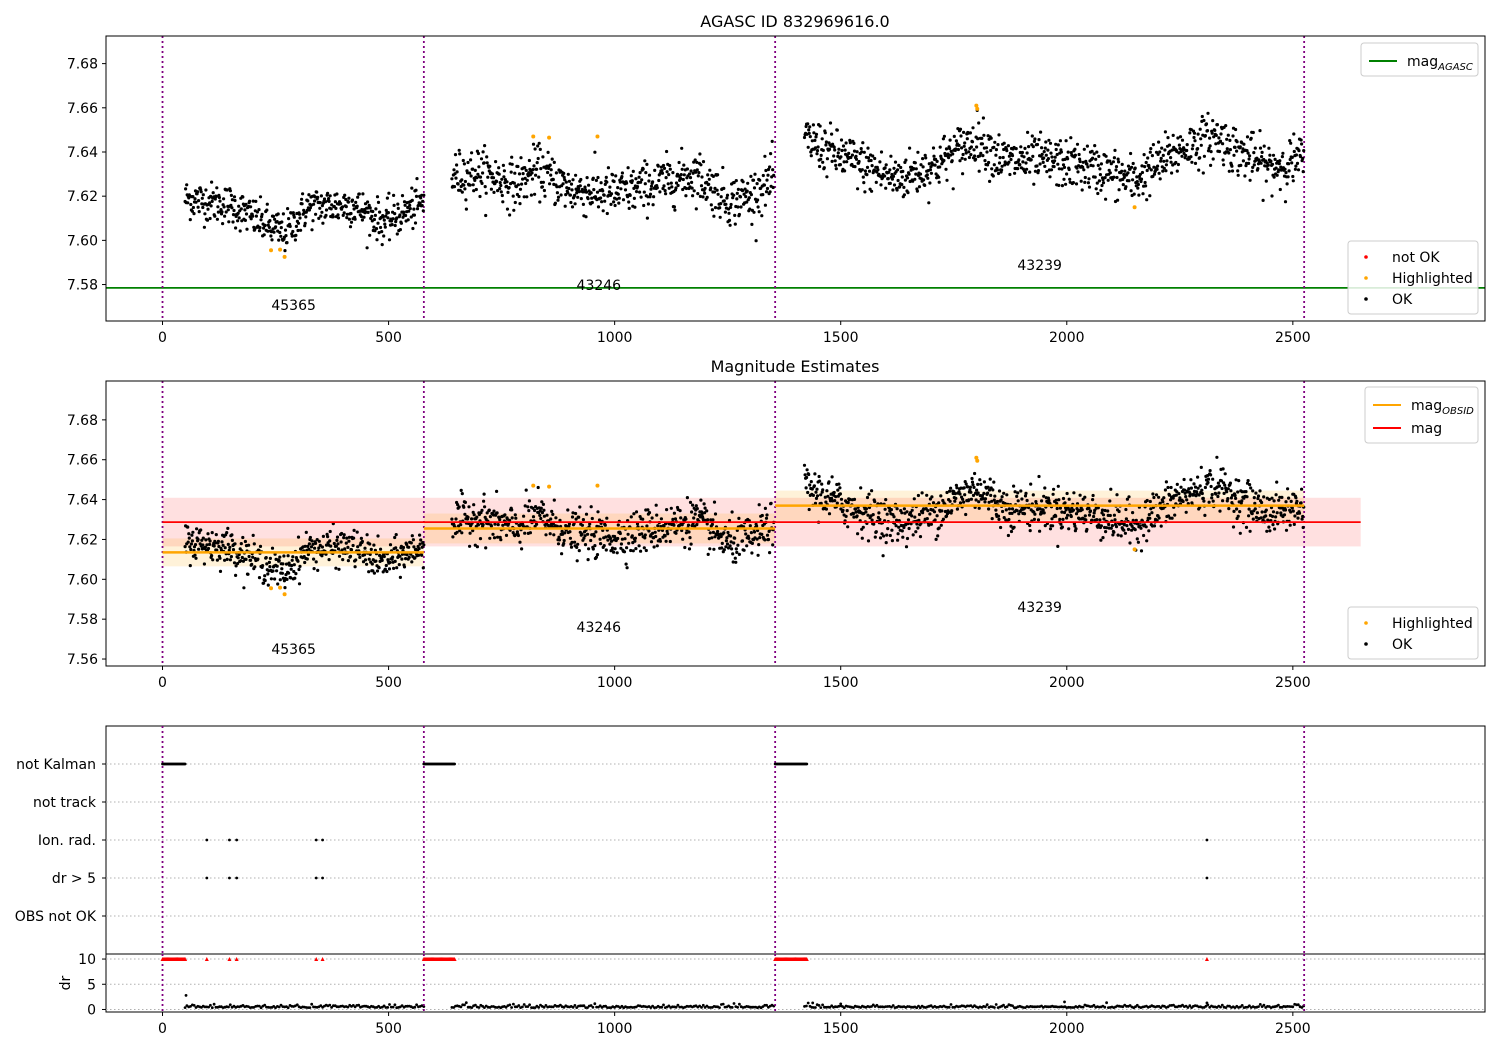 The width and height of the screenshot is (1500, 1054). I want to click on agasc-highlighted-point, so click(271, 250).